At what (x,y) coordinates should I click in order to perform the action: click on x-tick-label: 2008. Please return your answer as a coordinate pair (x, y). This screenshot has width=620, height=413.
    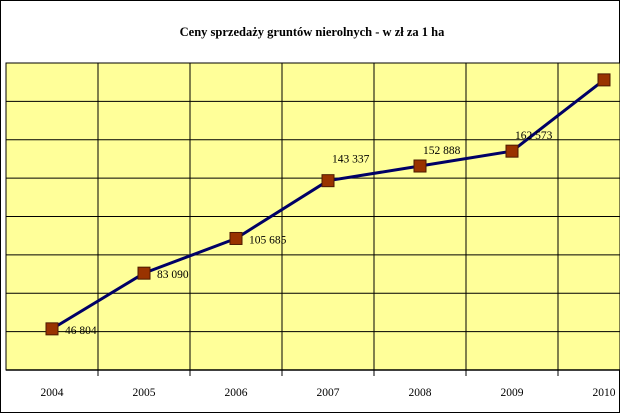
    Looking at the image, I should click on (420, 393).